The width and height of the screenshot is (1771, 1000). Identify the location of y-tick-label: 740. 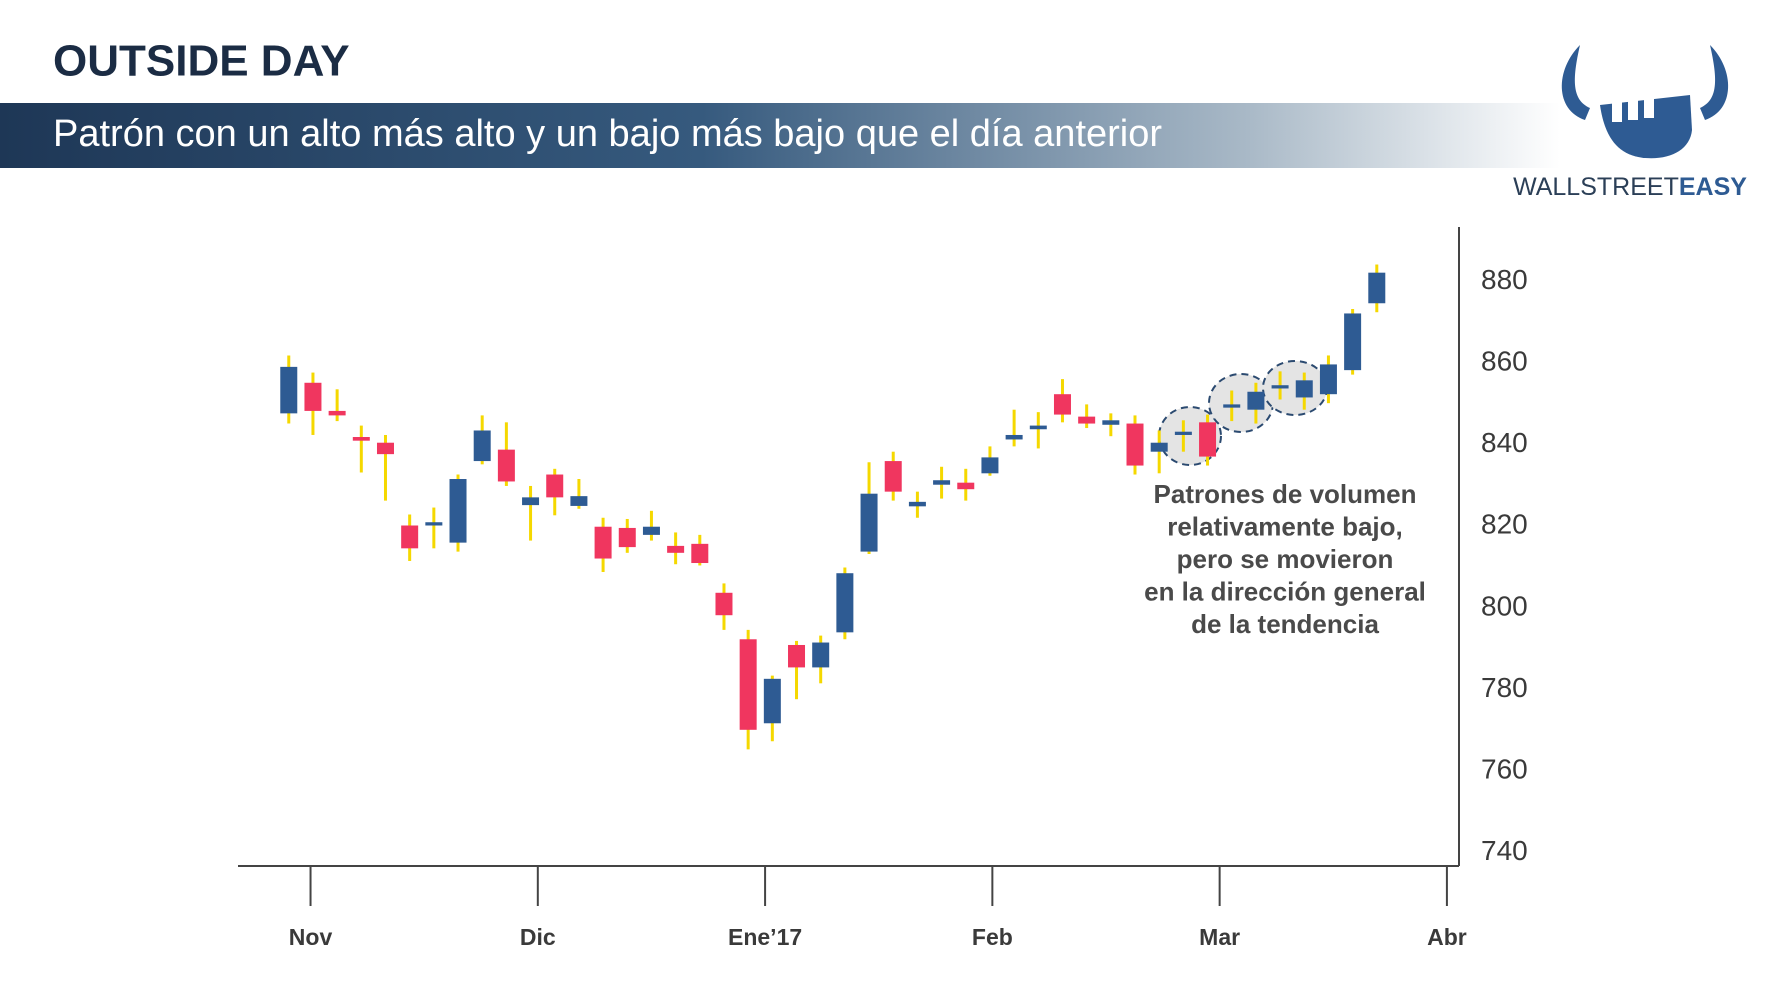
(1504, 850).